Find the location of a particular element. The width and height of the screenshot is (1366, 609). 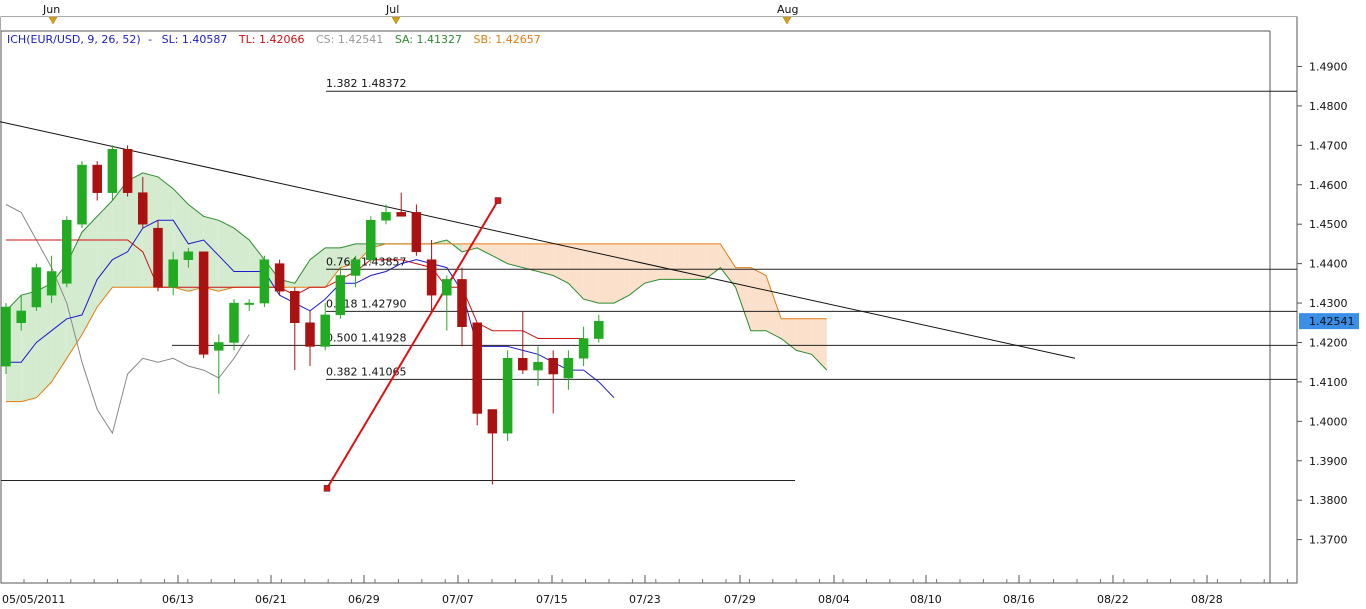

indicator-sb: SB: 1.42657 is located at coordinates (507, 39).